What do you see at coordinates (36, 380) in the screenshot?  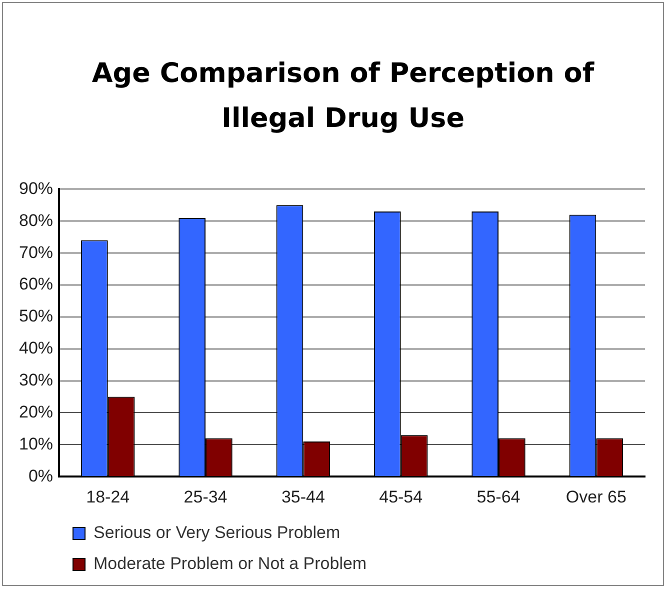 I see `y-tick-label: 30%` at bounding box center [36, 380].